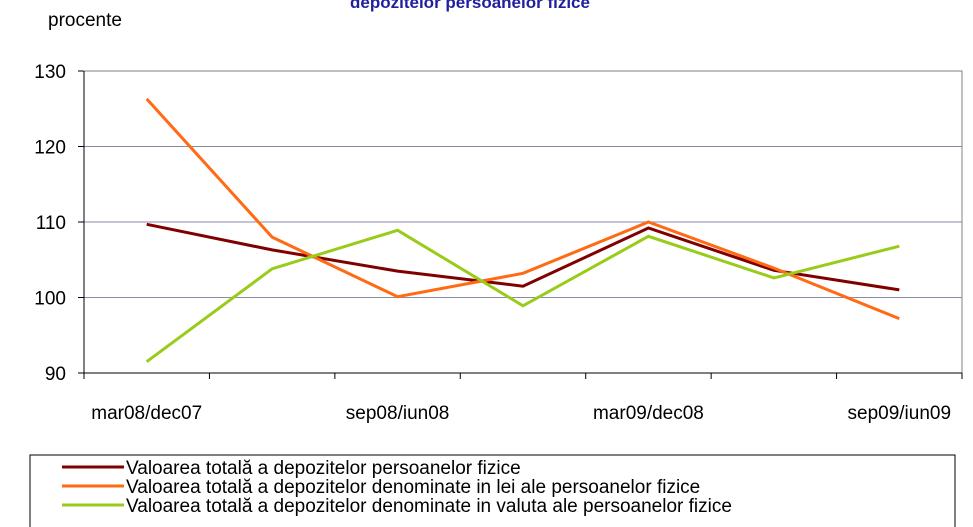 The image size is (973, 527). Describe the element at coordinates (398, 413) in the screenshot. I see `x-tick-label: sep08/iun08` at that location.